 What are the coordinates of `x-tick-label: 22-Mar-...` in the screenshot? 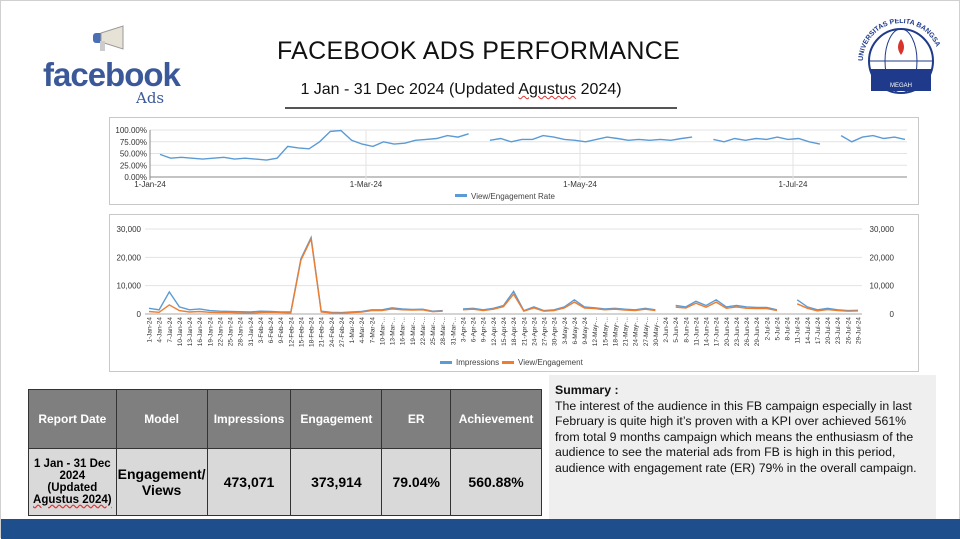 It's located at (423, 331).